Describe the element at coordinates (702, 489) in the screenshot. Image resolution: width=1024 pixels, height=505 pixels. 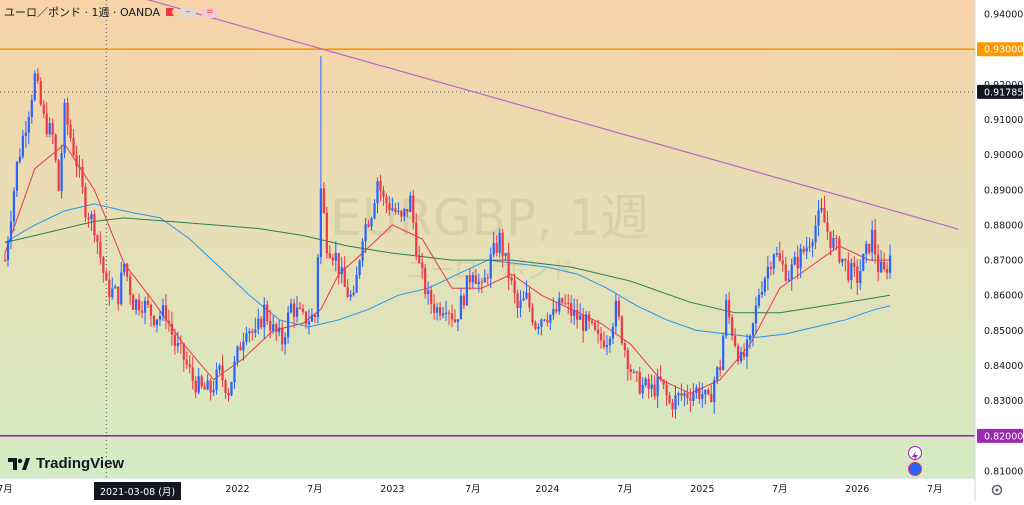
I see `time-tick-label: 2025` at that location.